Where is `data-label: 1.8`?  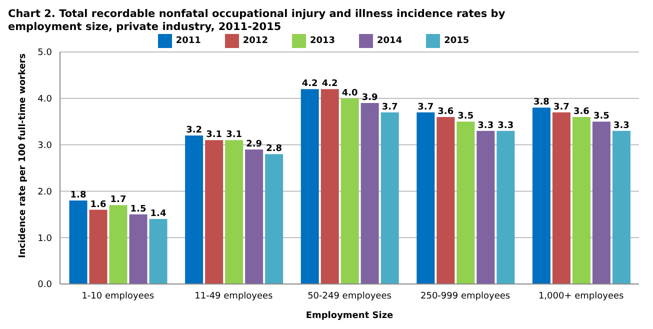
data-label: 1.8 is located at coordinates (78, 195).